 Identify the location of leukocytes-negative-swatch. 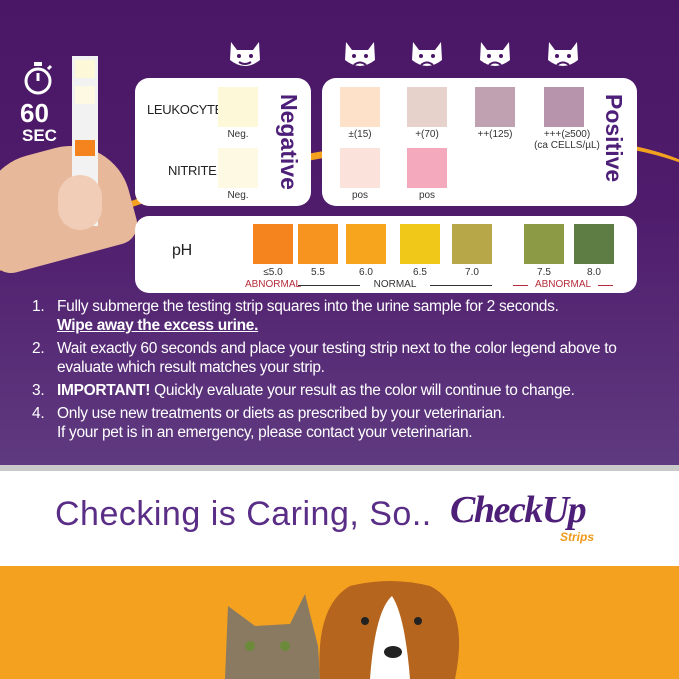
(238, 107).